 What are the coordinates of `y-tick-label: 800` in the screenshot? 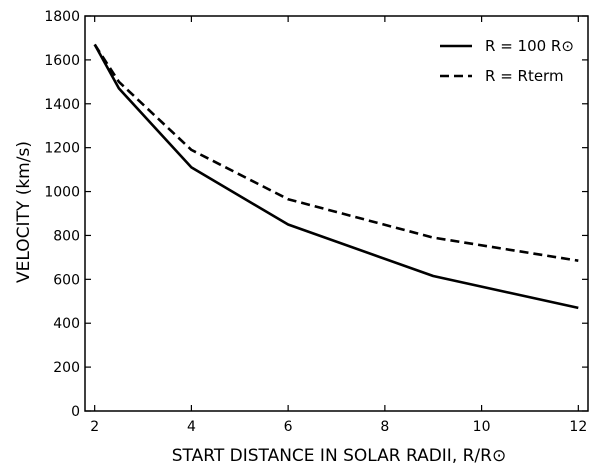 It's located at (66, 236).